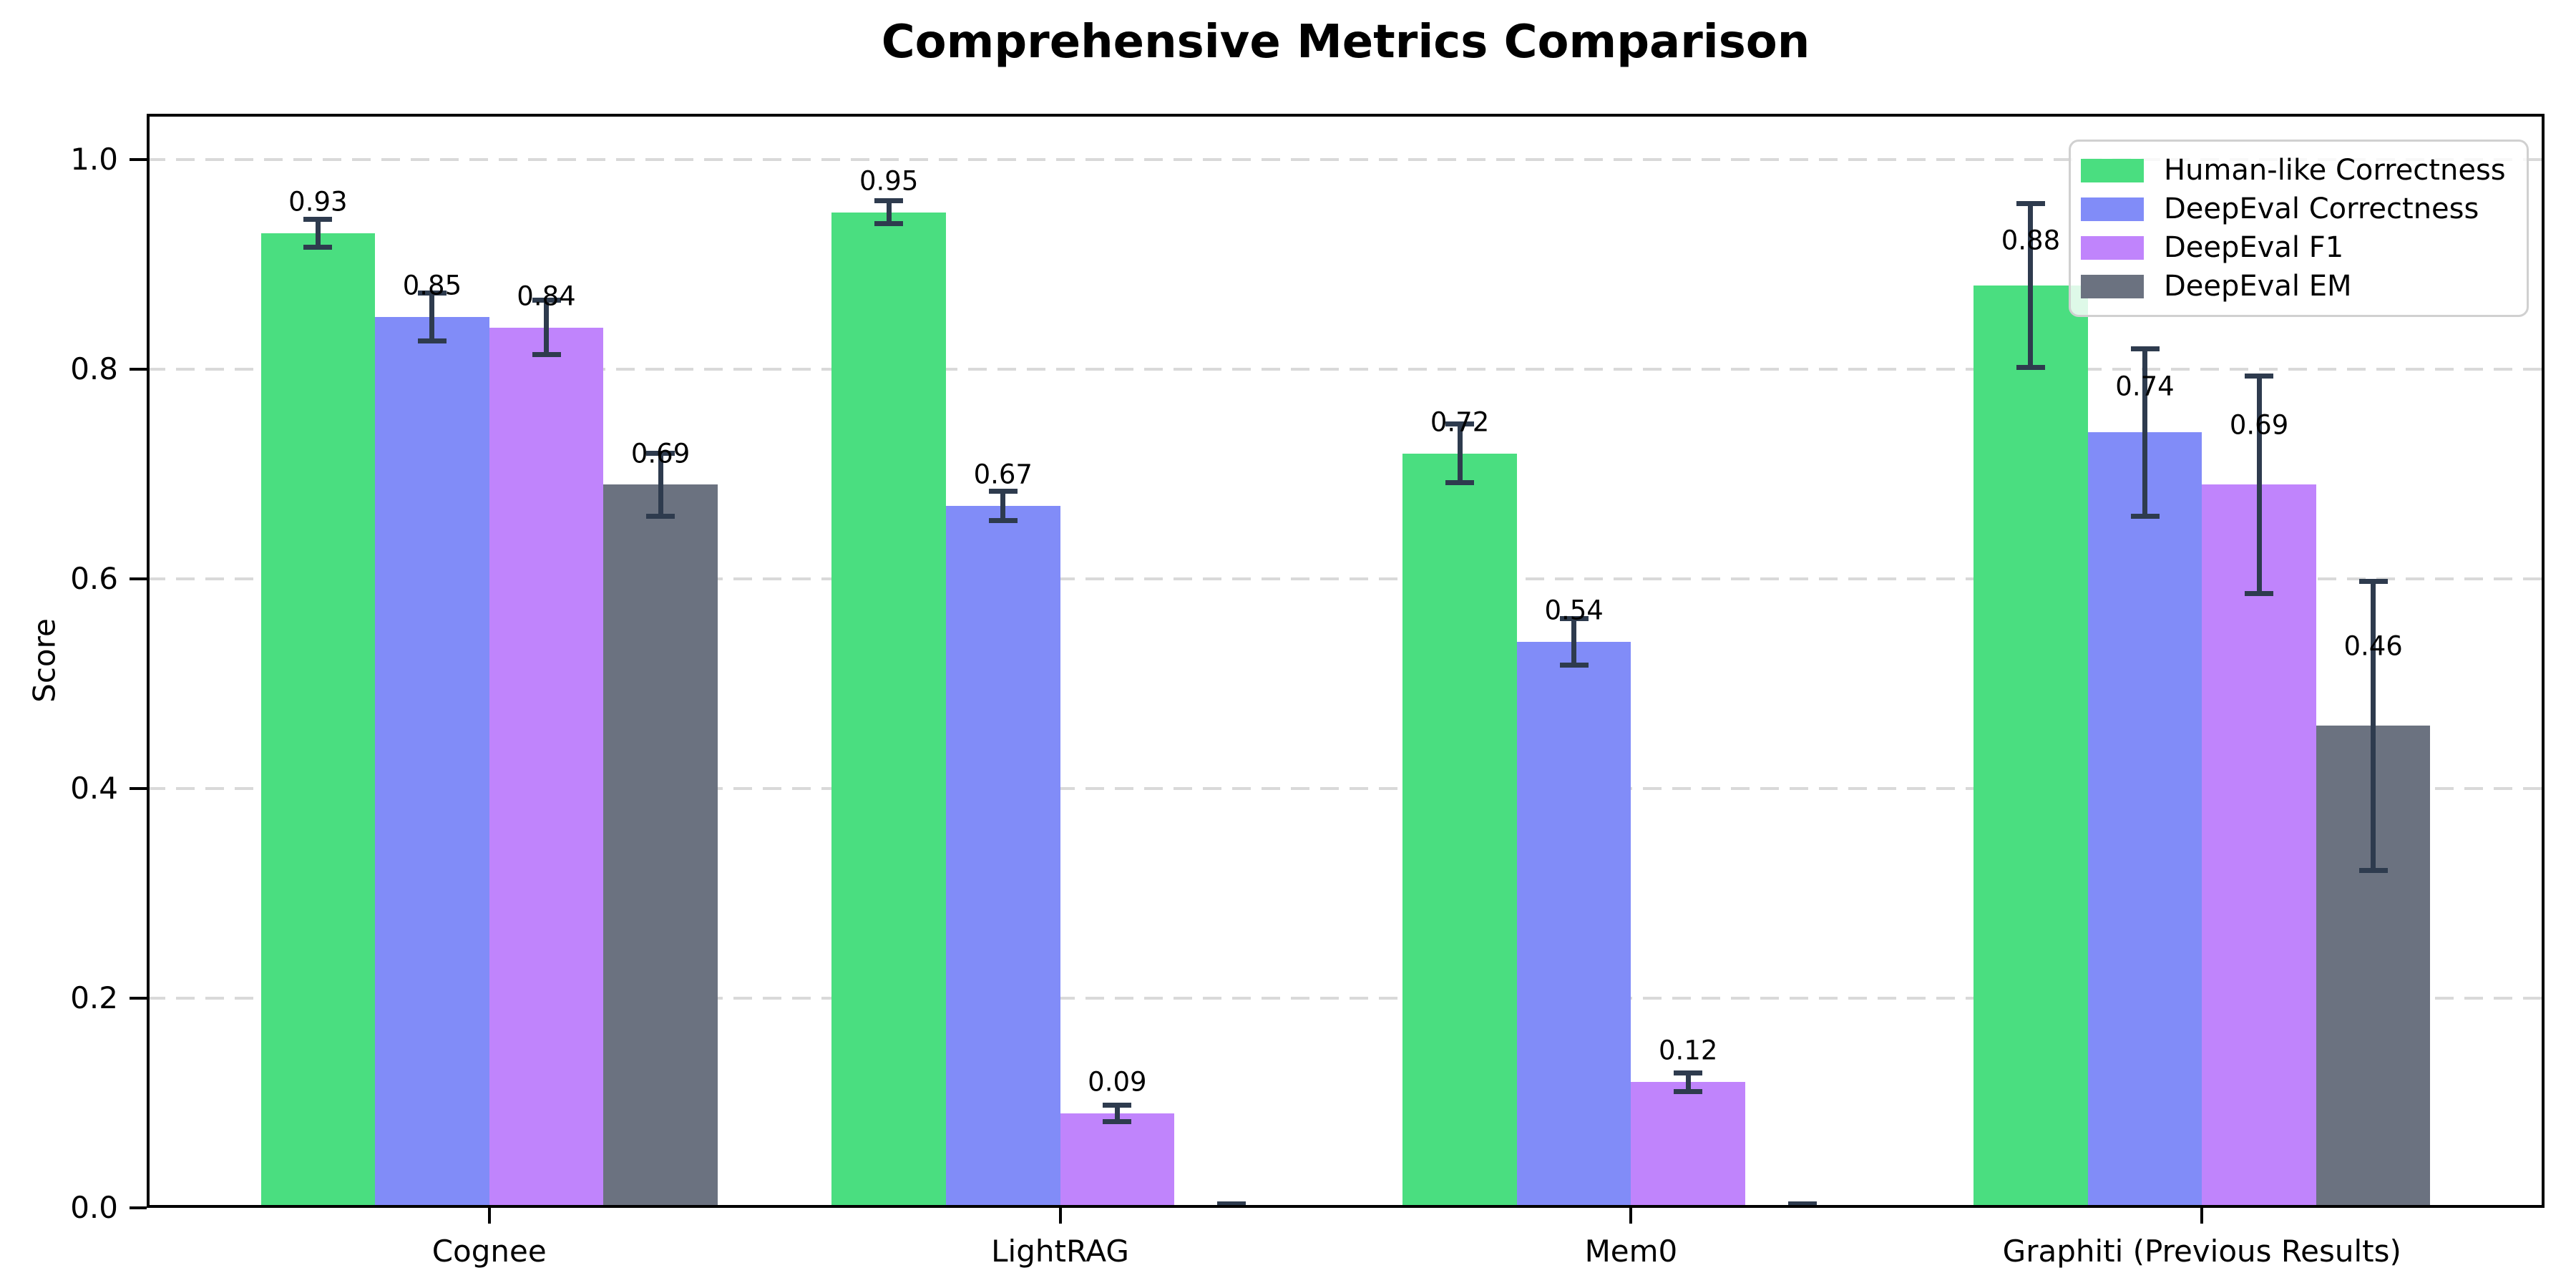 This screenshot has height=1288, width=2576. Describe the element at coordinates (1460, 422) in the screenshot. I see `bar-value-label: 0.72` at that location.